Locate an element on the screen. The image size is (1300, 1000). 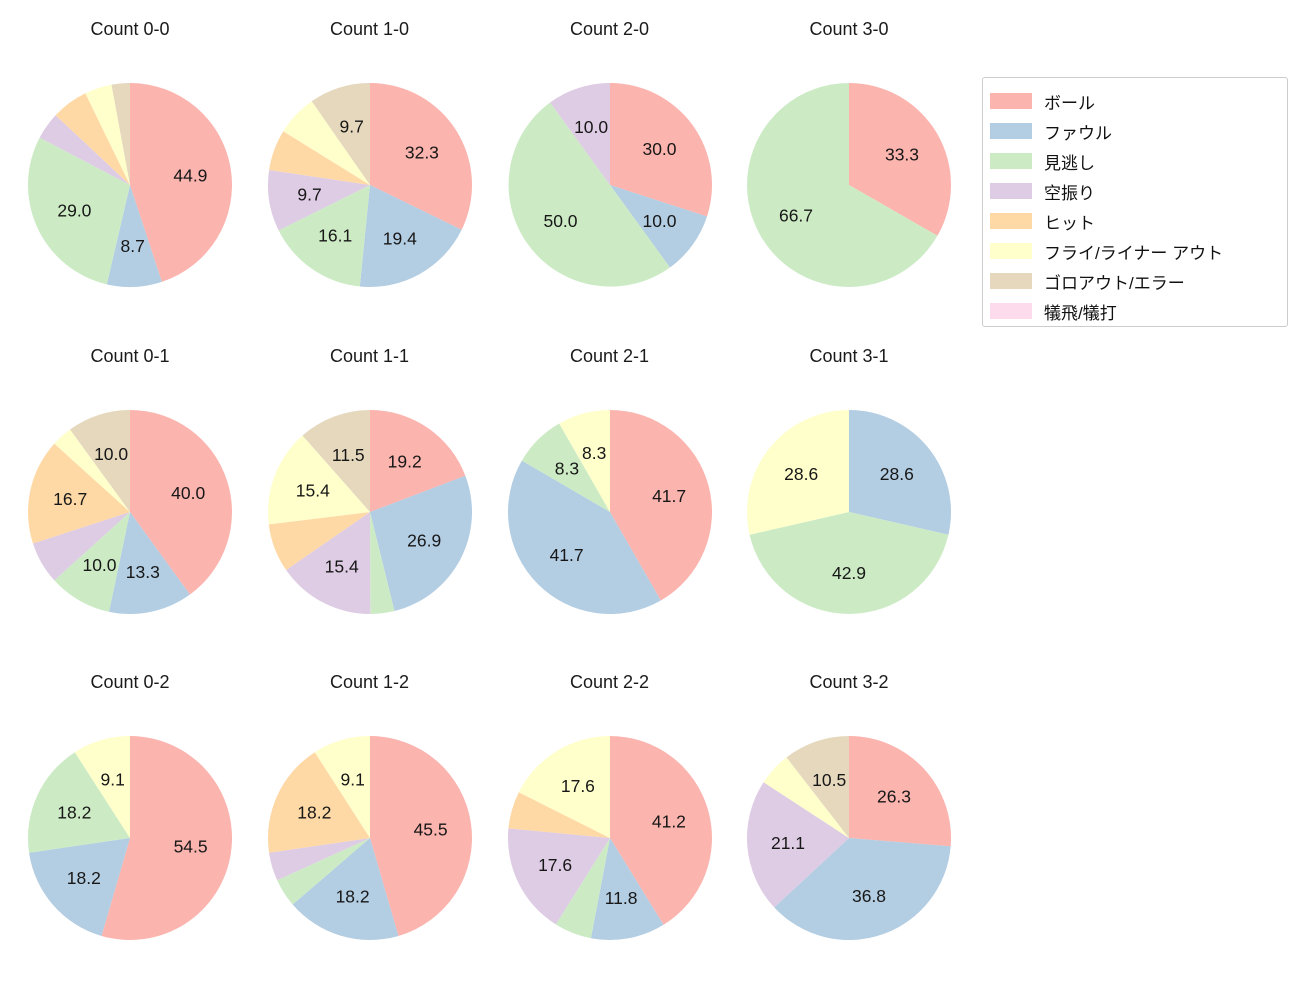
pie-svg: 41.2 11.8 17.6 17.6 is located at coordinates (609, 838).